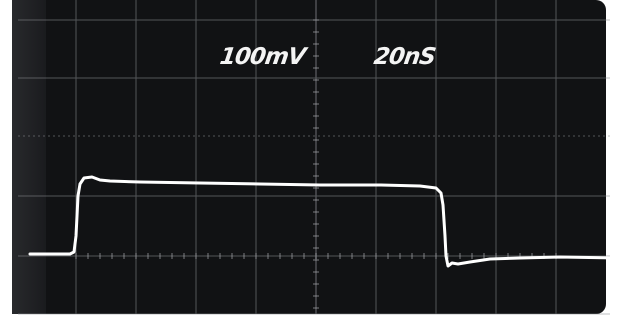 The image size is (618, 322). What do you see at coordinates (29, 157) in the screenshot?
I see `scope-bezel` at bounding box center [29, 157].